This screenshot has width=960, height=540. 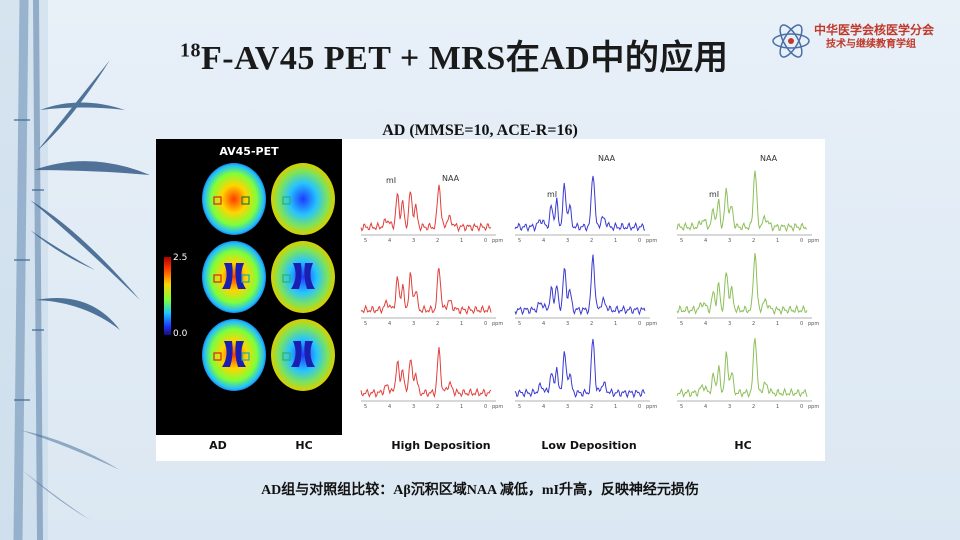 I want to click on pet-panel-title: AV45-PET, so click(x=249, y=151).